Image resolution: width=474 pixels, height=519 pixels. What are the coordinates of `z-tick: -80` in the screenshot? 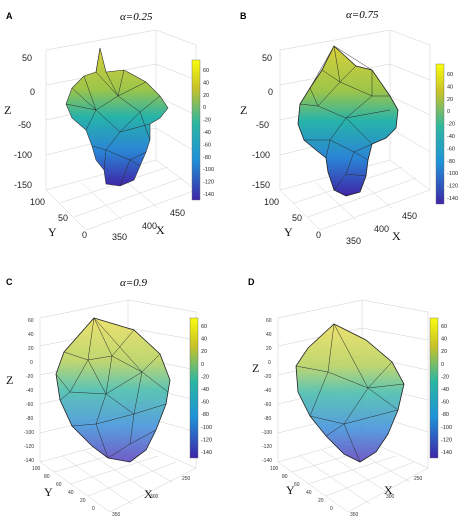 It's located at (267, 419).